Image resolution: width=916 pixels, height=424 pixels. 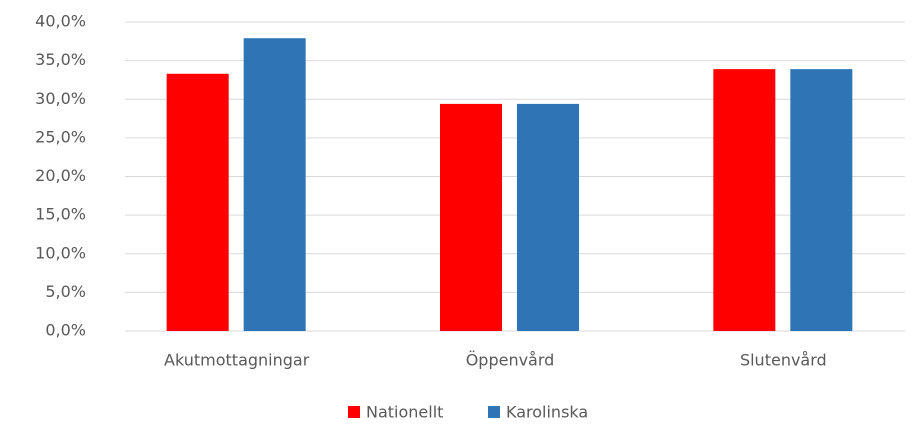 I want to click on legend-label: Nationellt, so click(x=404, y=412).